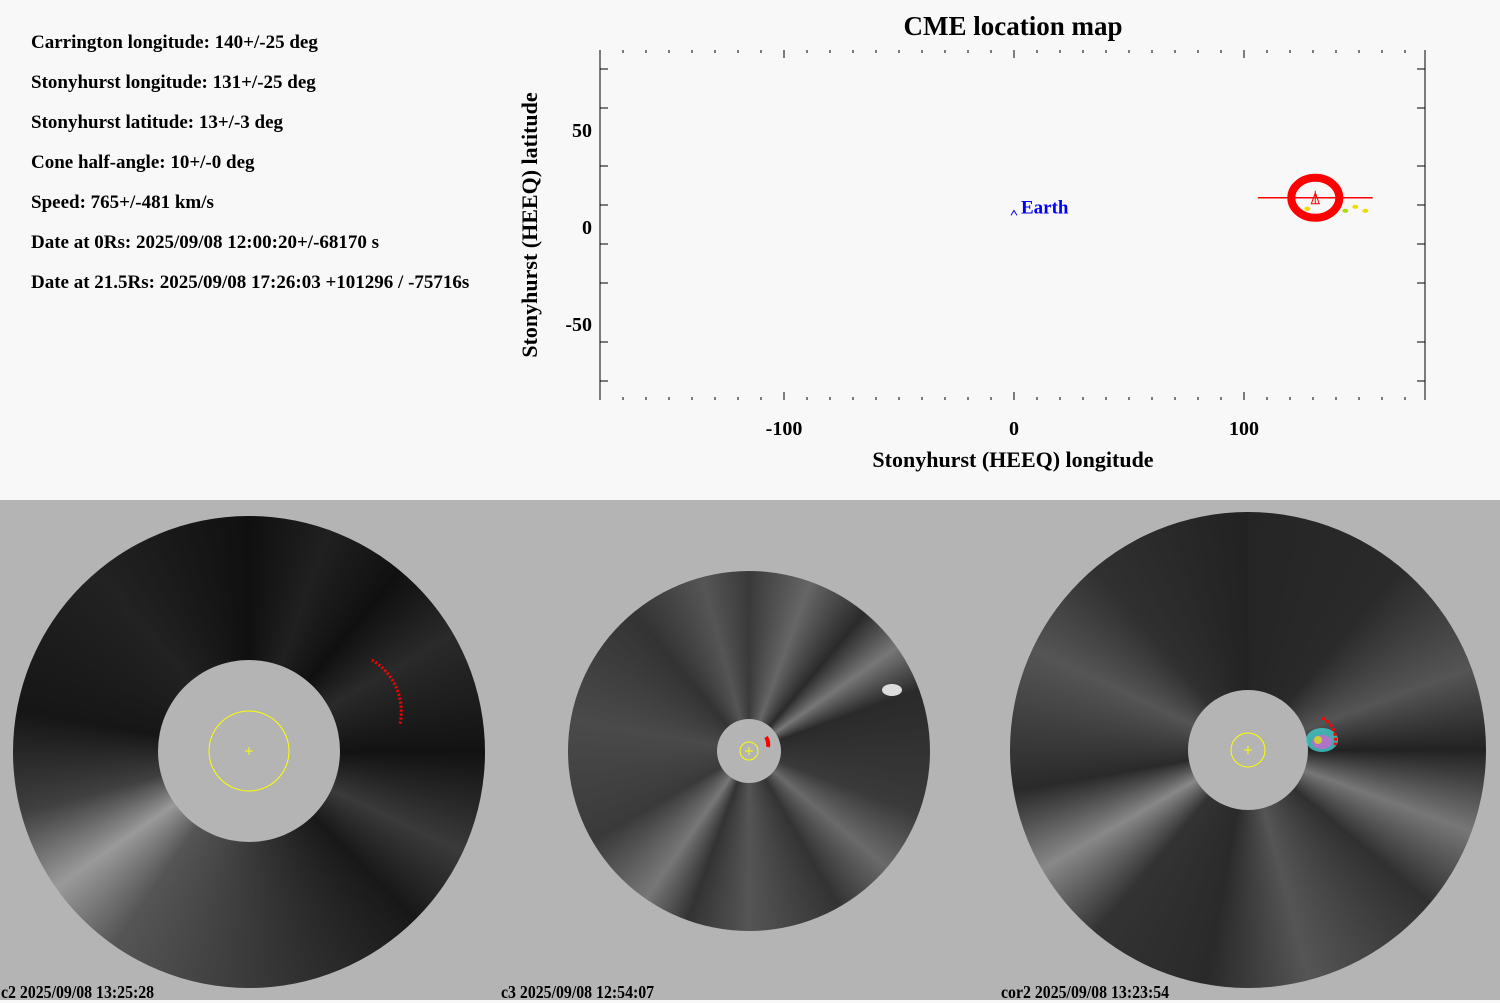  What do you see at coordinates (173, 82) in the screenshot?
I see `stonyhurst-longitude: Stonyhurst longitude: 131+/-25 deg` at bounding box center [173, 82].